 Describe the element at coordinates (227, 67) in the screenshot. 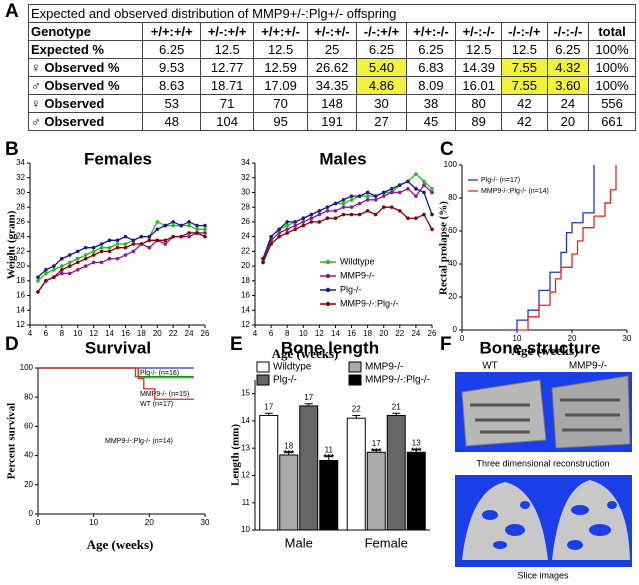

I see `table-cell: 12.77` at that location.